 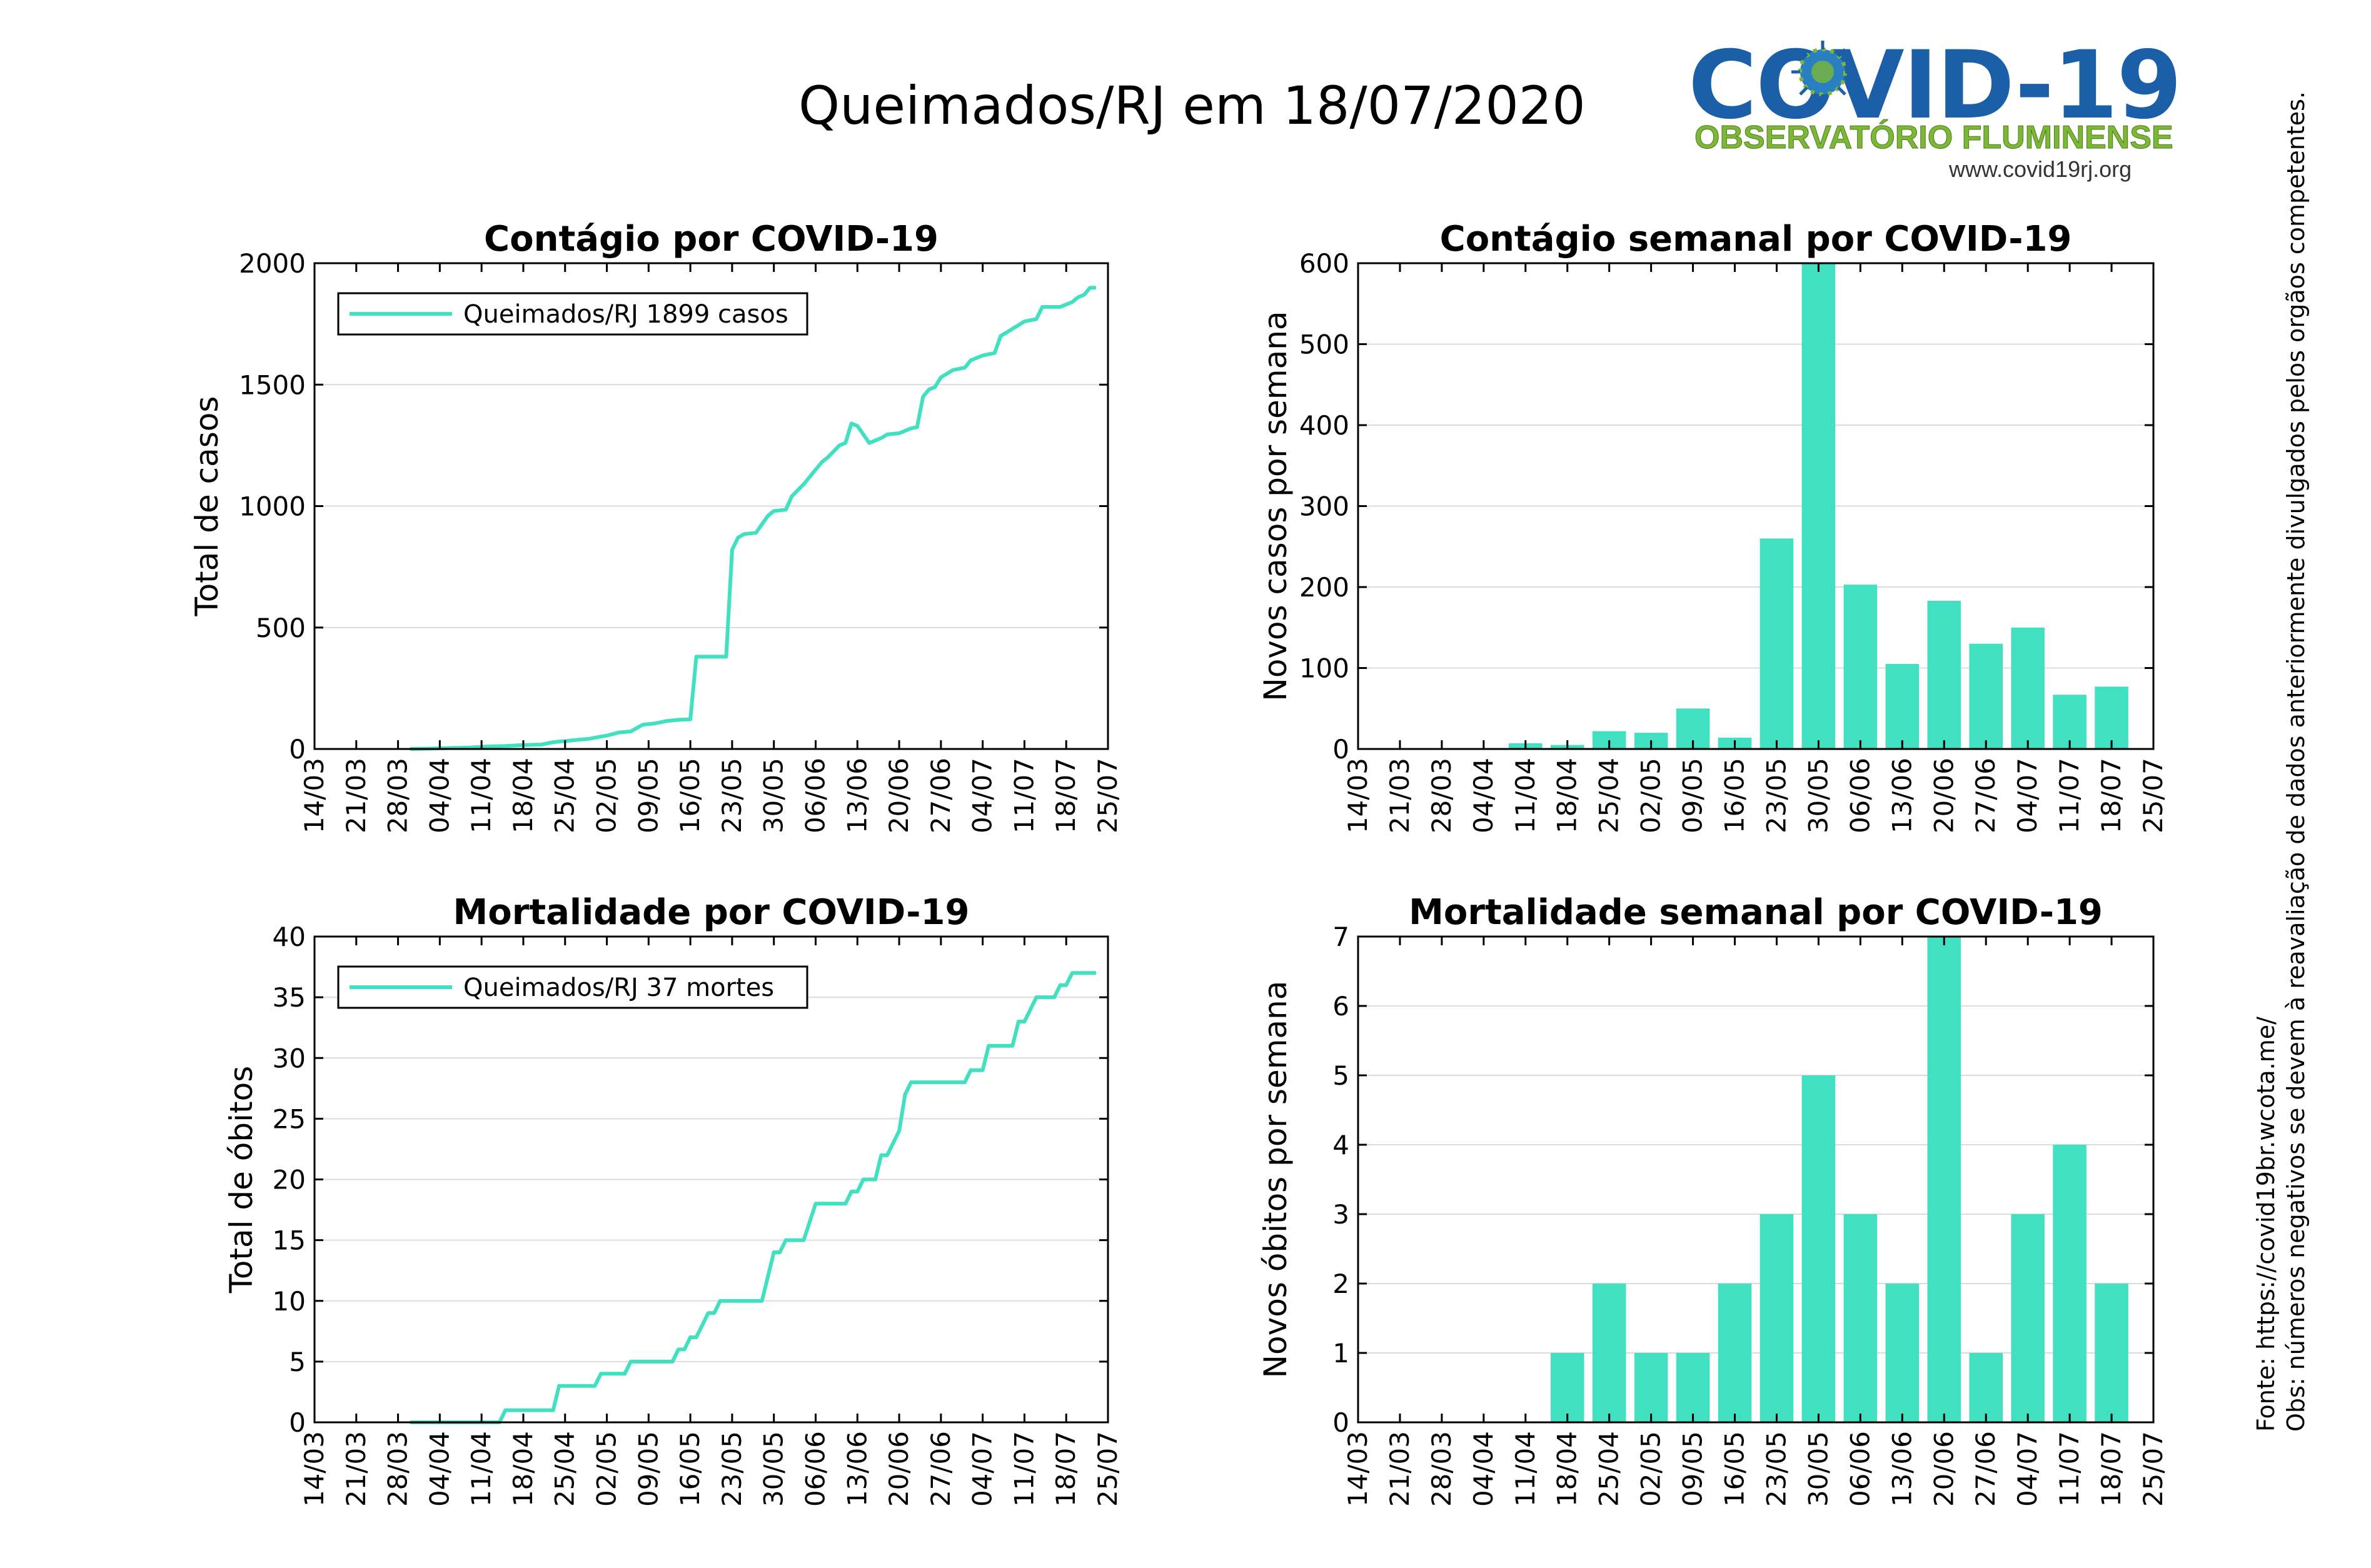 I want to click on x-tick-label: 11/07, so click(x=1024, y=795).